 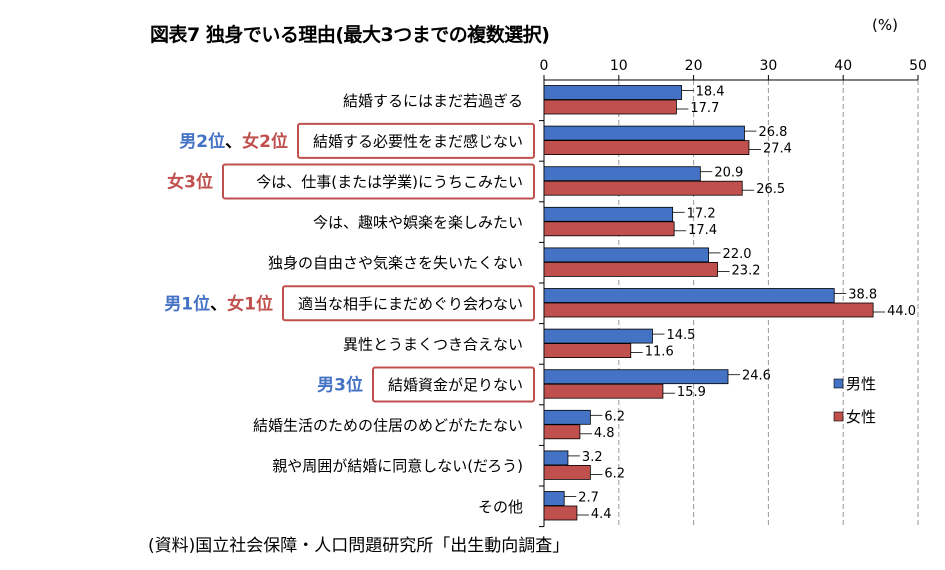 I want to click on x-tick-label: 40, so click(x=843, y=66).